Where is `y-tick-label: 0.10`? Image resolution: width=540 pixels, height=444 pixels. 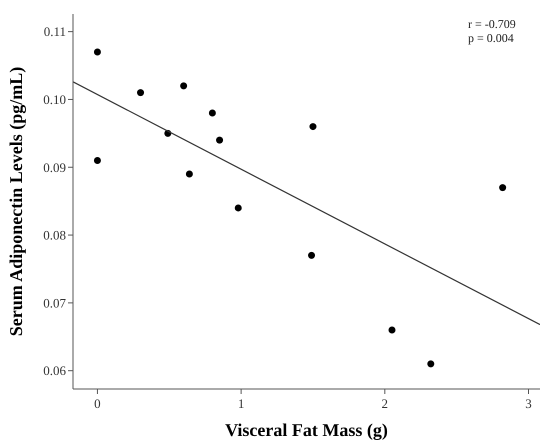
y-tick-label: 0.10 is located at coordinates (54, 99).